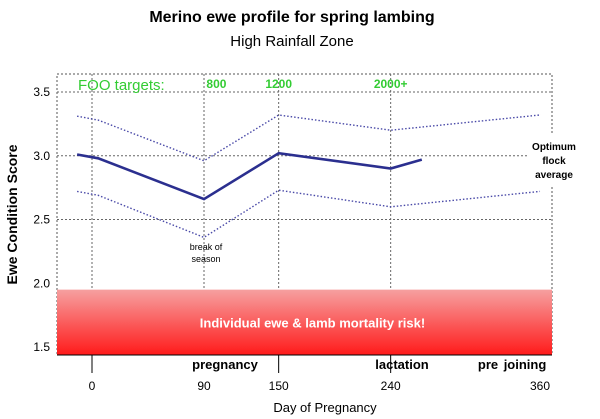 The height and width of the screenshot is (419, 600). I want to click on optimum-label-bg, so click(554, 159).